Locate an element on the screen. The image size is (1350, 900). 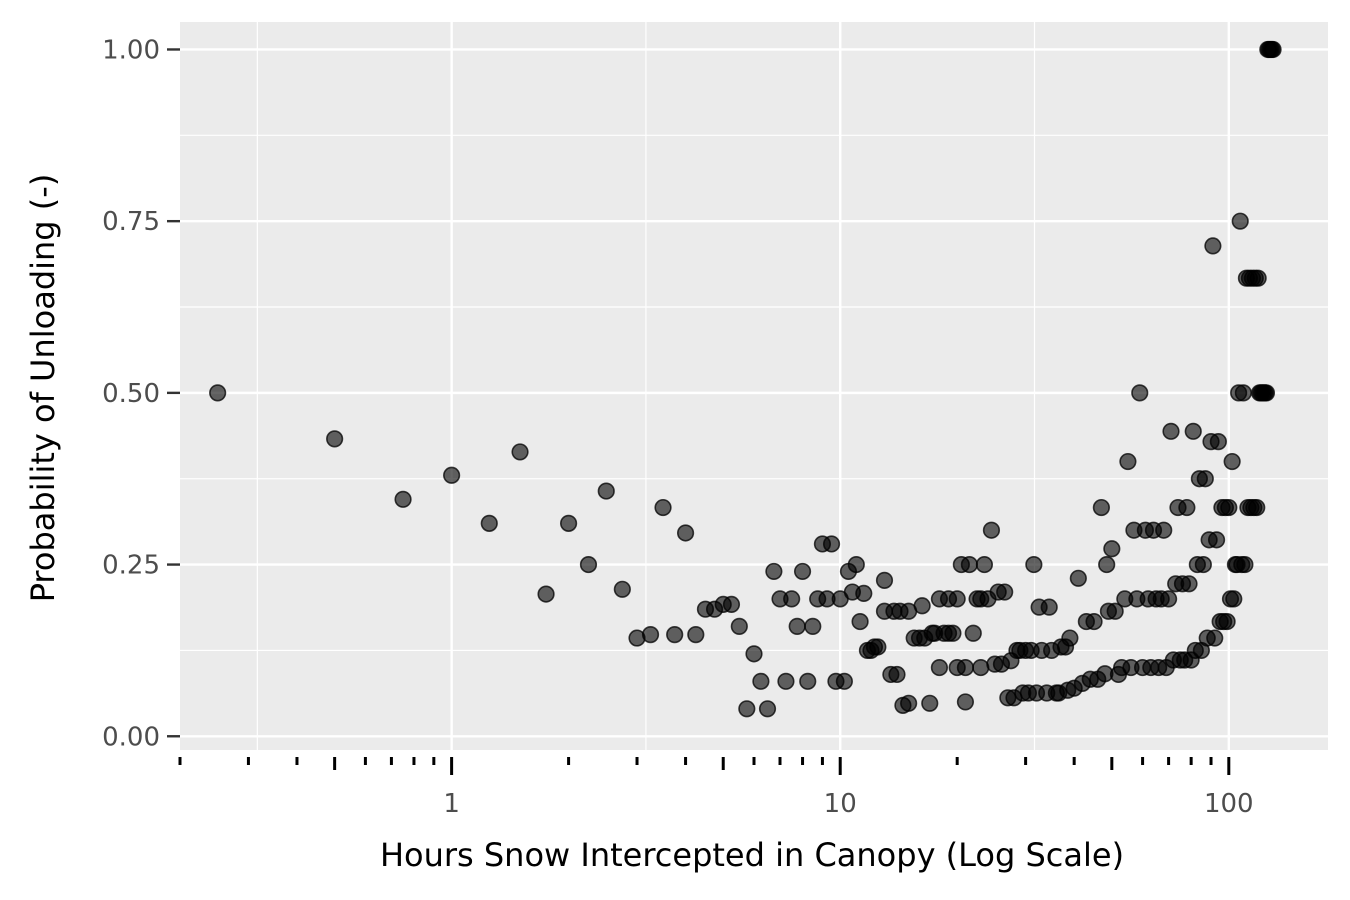
y-axis-title: Probability of Unloading (-) is located at coordinates (43, 388).